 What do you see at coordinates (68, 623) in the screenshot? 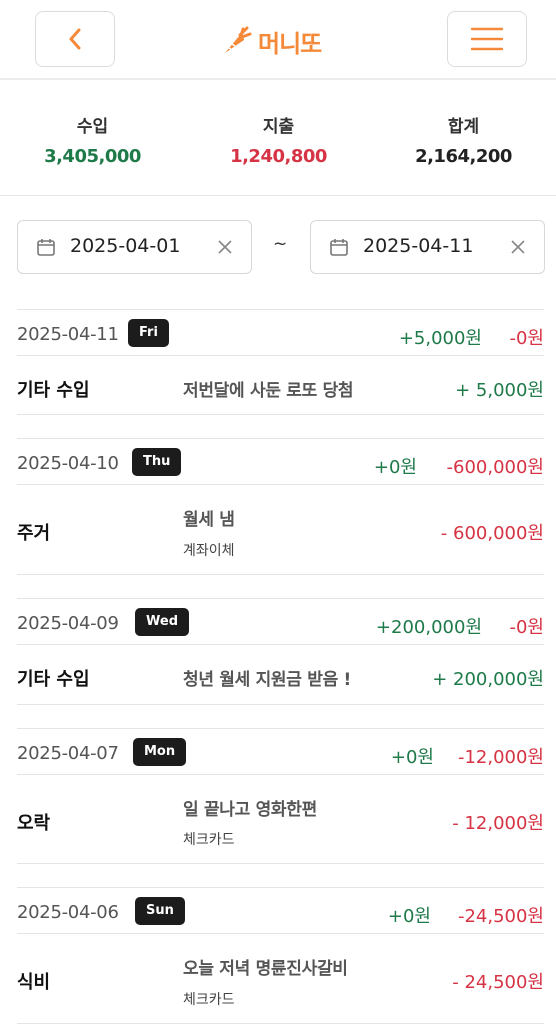
I see `day-date: 2025-04-09` at bounding box center [68, 623].